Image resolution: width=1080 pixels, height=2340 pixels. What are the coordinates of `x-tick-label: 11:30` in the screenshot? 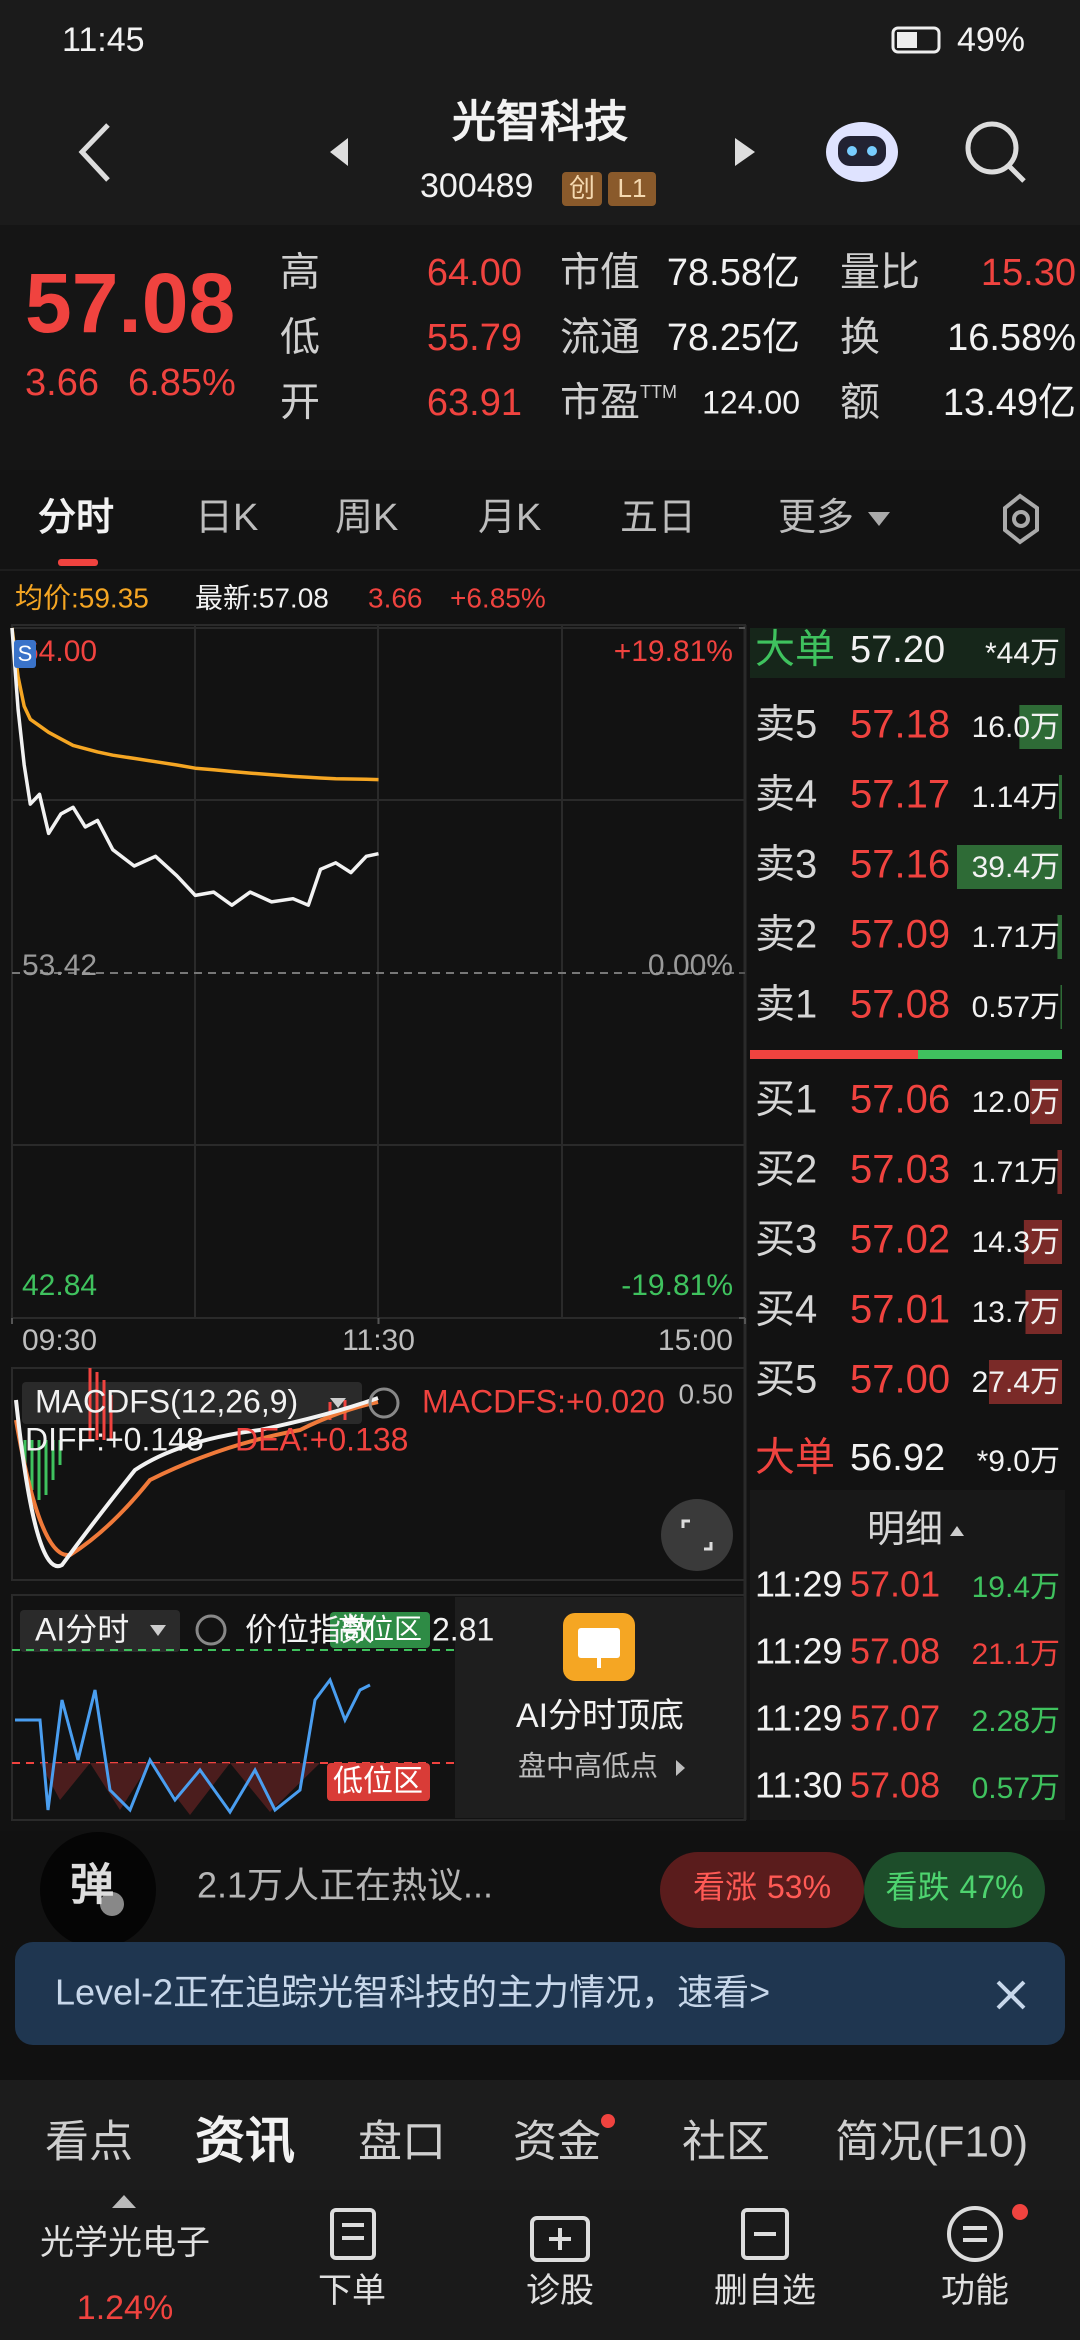 It's located at (378, 1340).